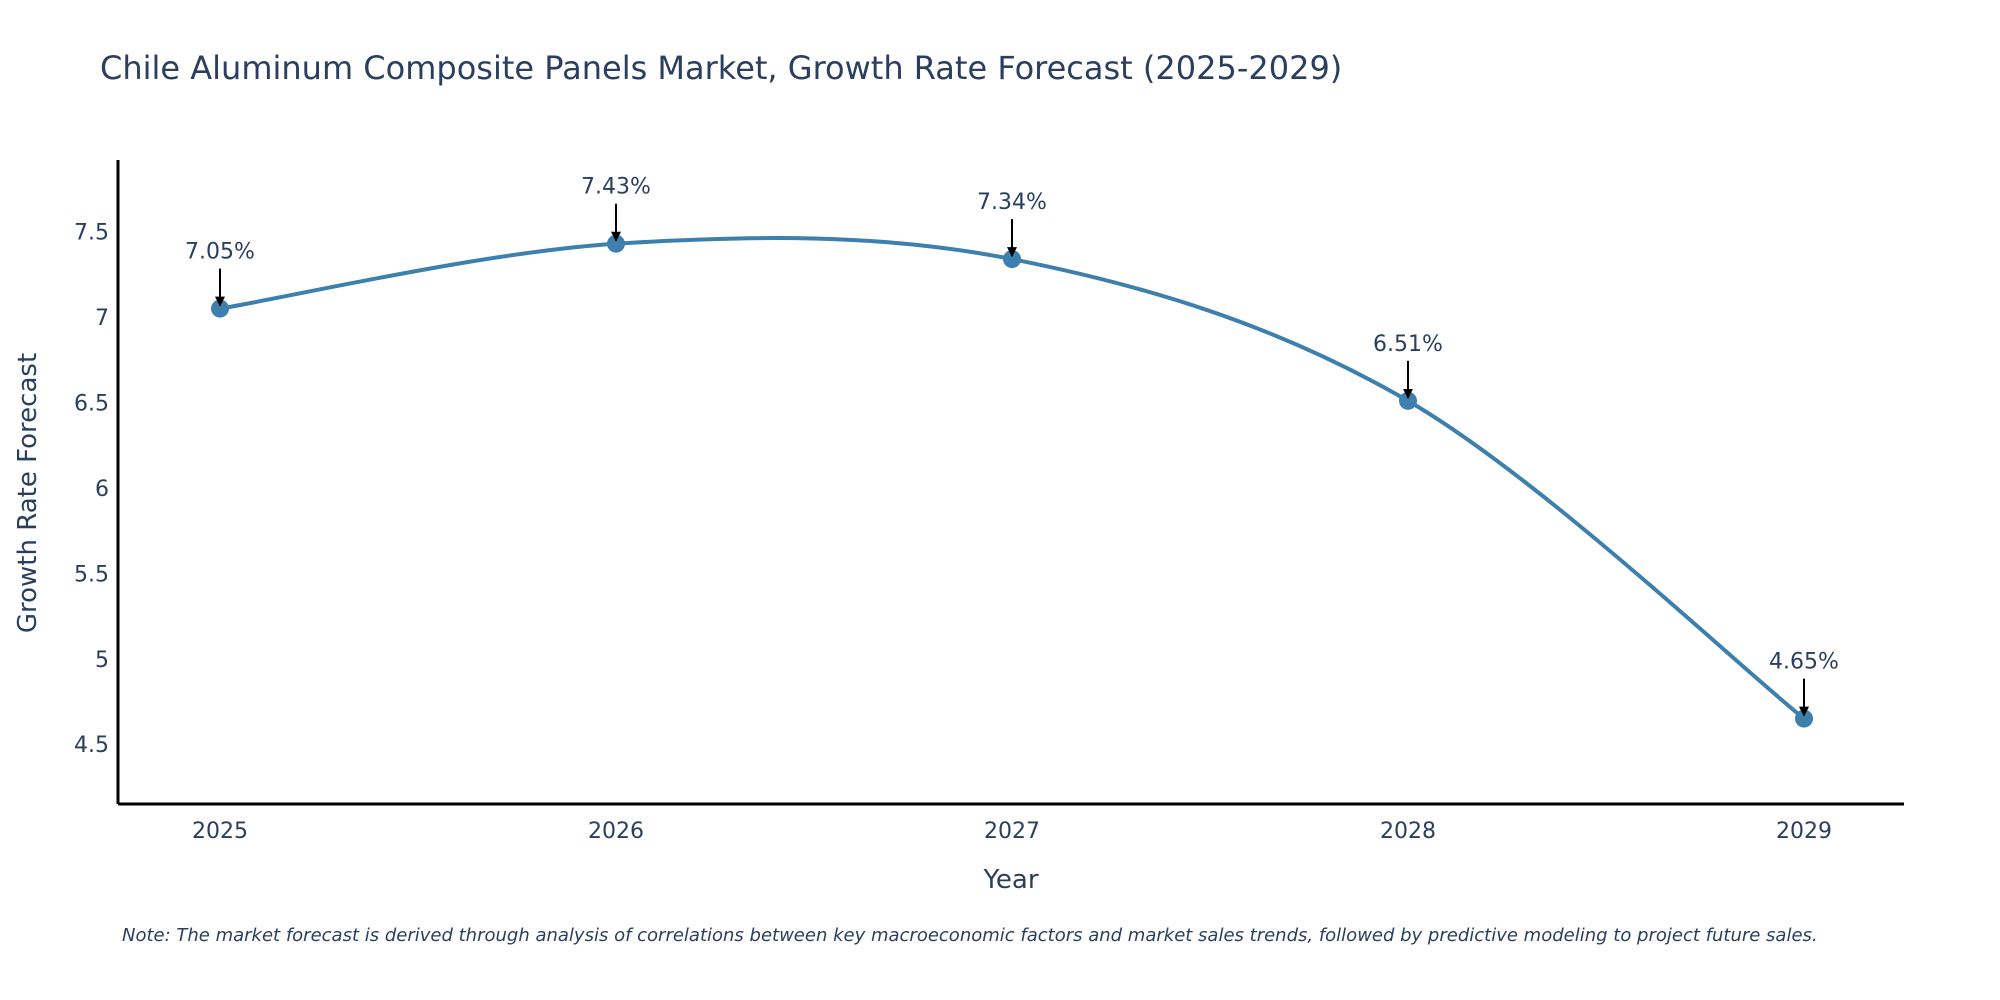 Image resolution: width=2000 pixels, height=1000 pixels. I want to click on x-tick-label: 2028, so click(1408, 831).